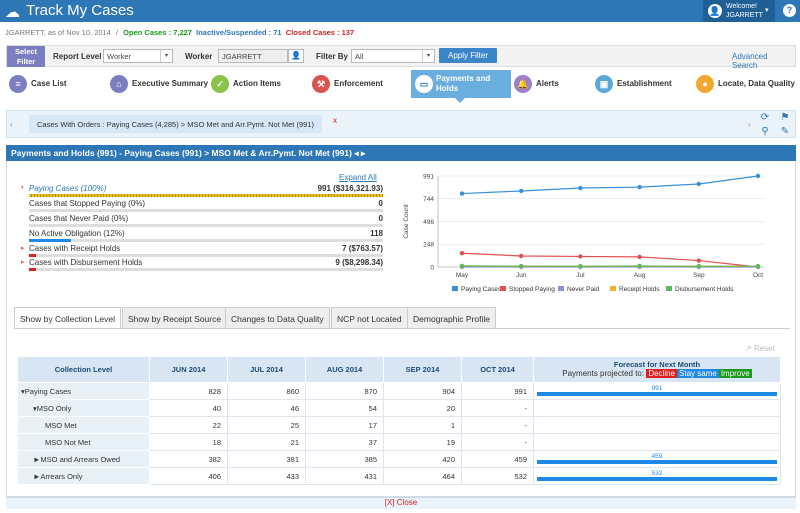 The height and width of the screenshot is (513, 800). I want to click on search-icon: ⚲, so click(765, 131).